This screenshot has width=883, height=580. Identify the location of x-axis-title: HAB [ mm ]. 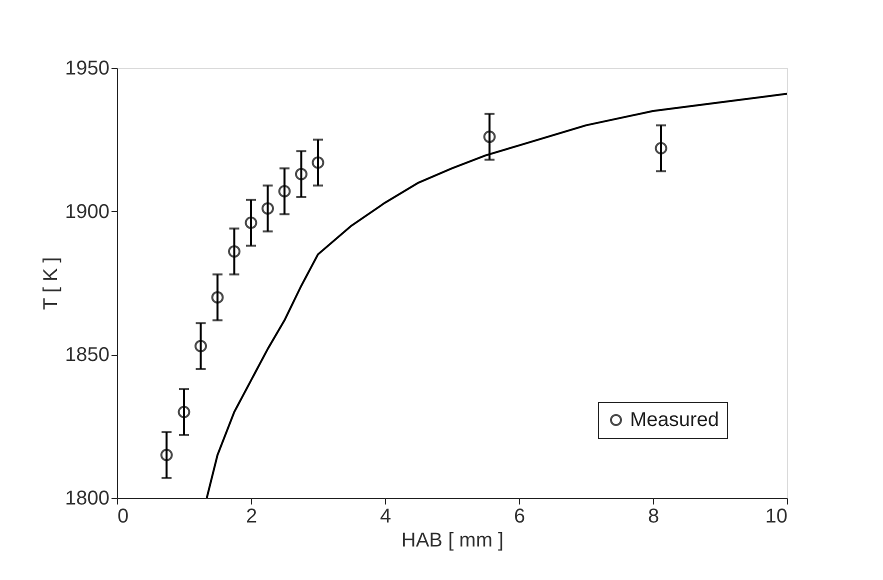
(452, 541).